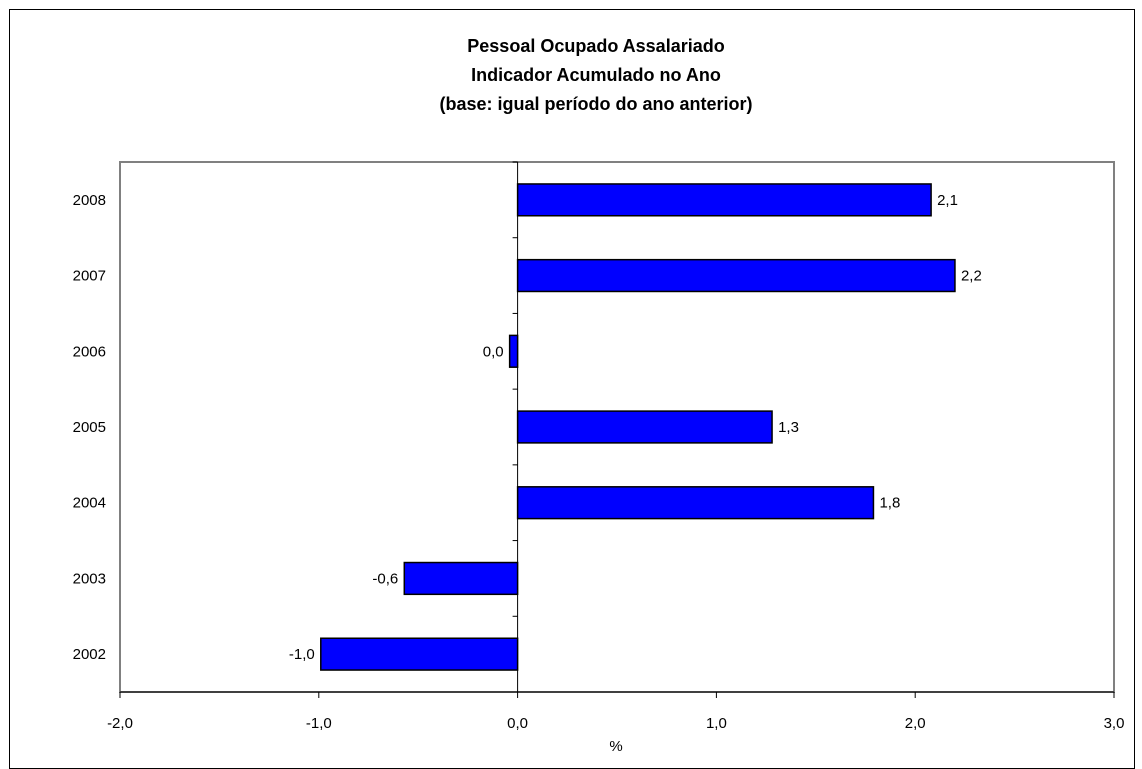 The width and height of the screenshot is (1142, 769). What do you see at coordinates (120, 723) in the screenshot?
I see `x-tick-label: -2,0` at bounding box center [120, 723].